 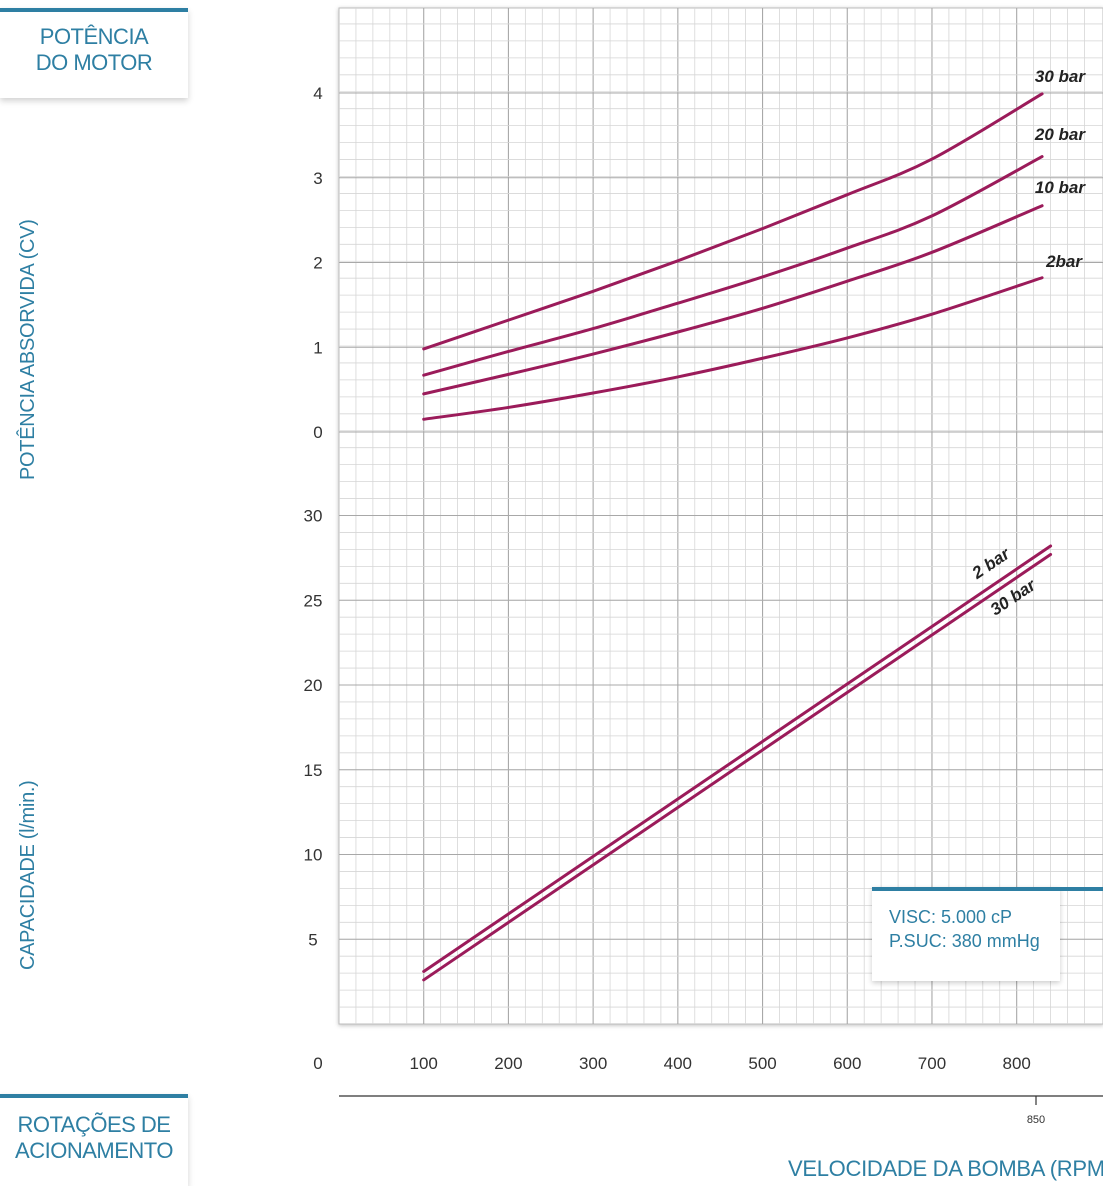 What do you see at coordinates (313, 685) in the screenshot?
I see `capacity-tick-label: 20` at bounding box center [313, 685].